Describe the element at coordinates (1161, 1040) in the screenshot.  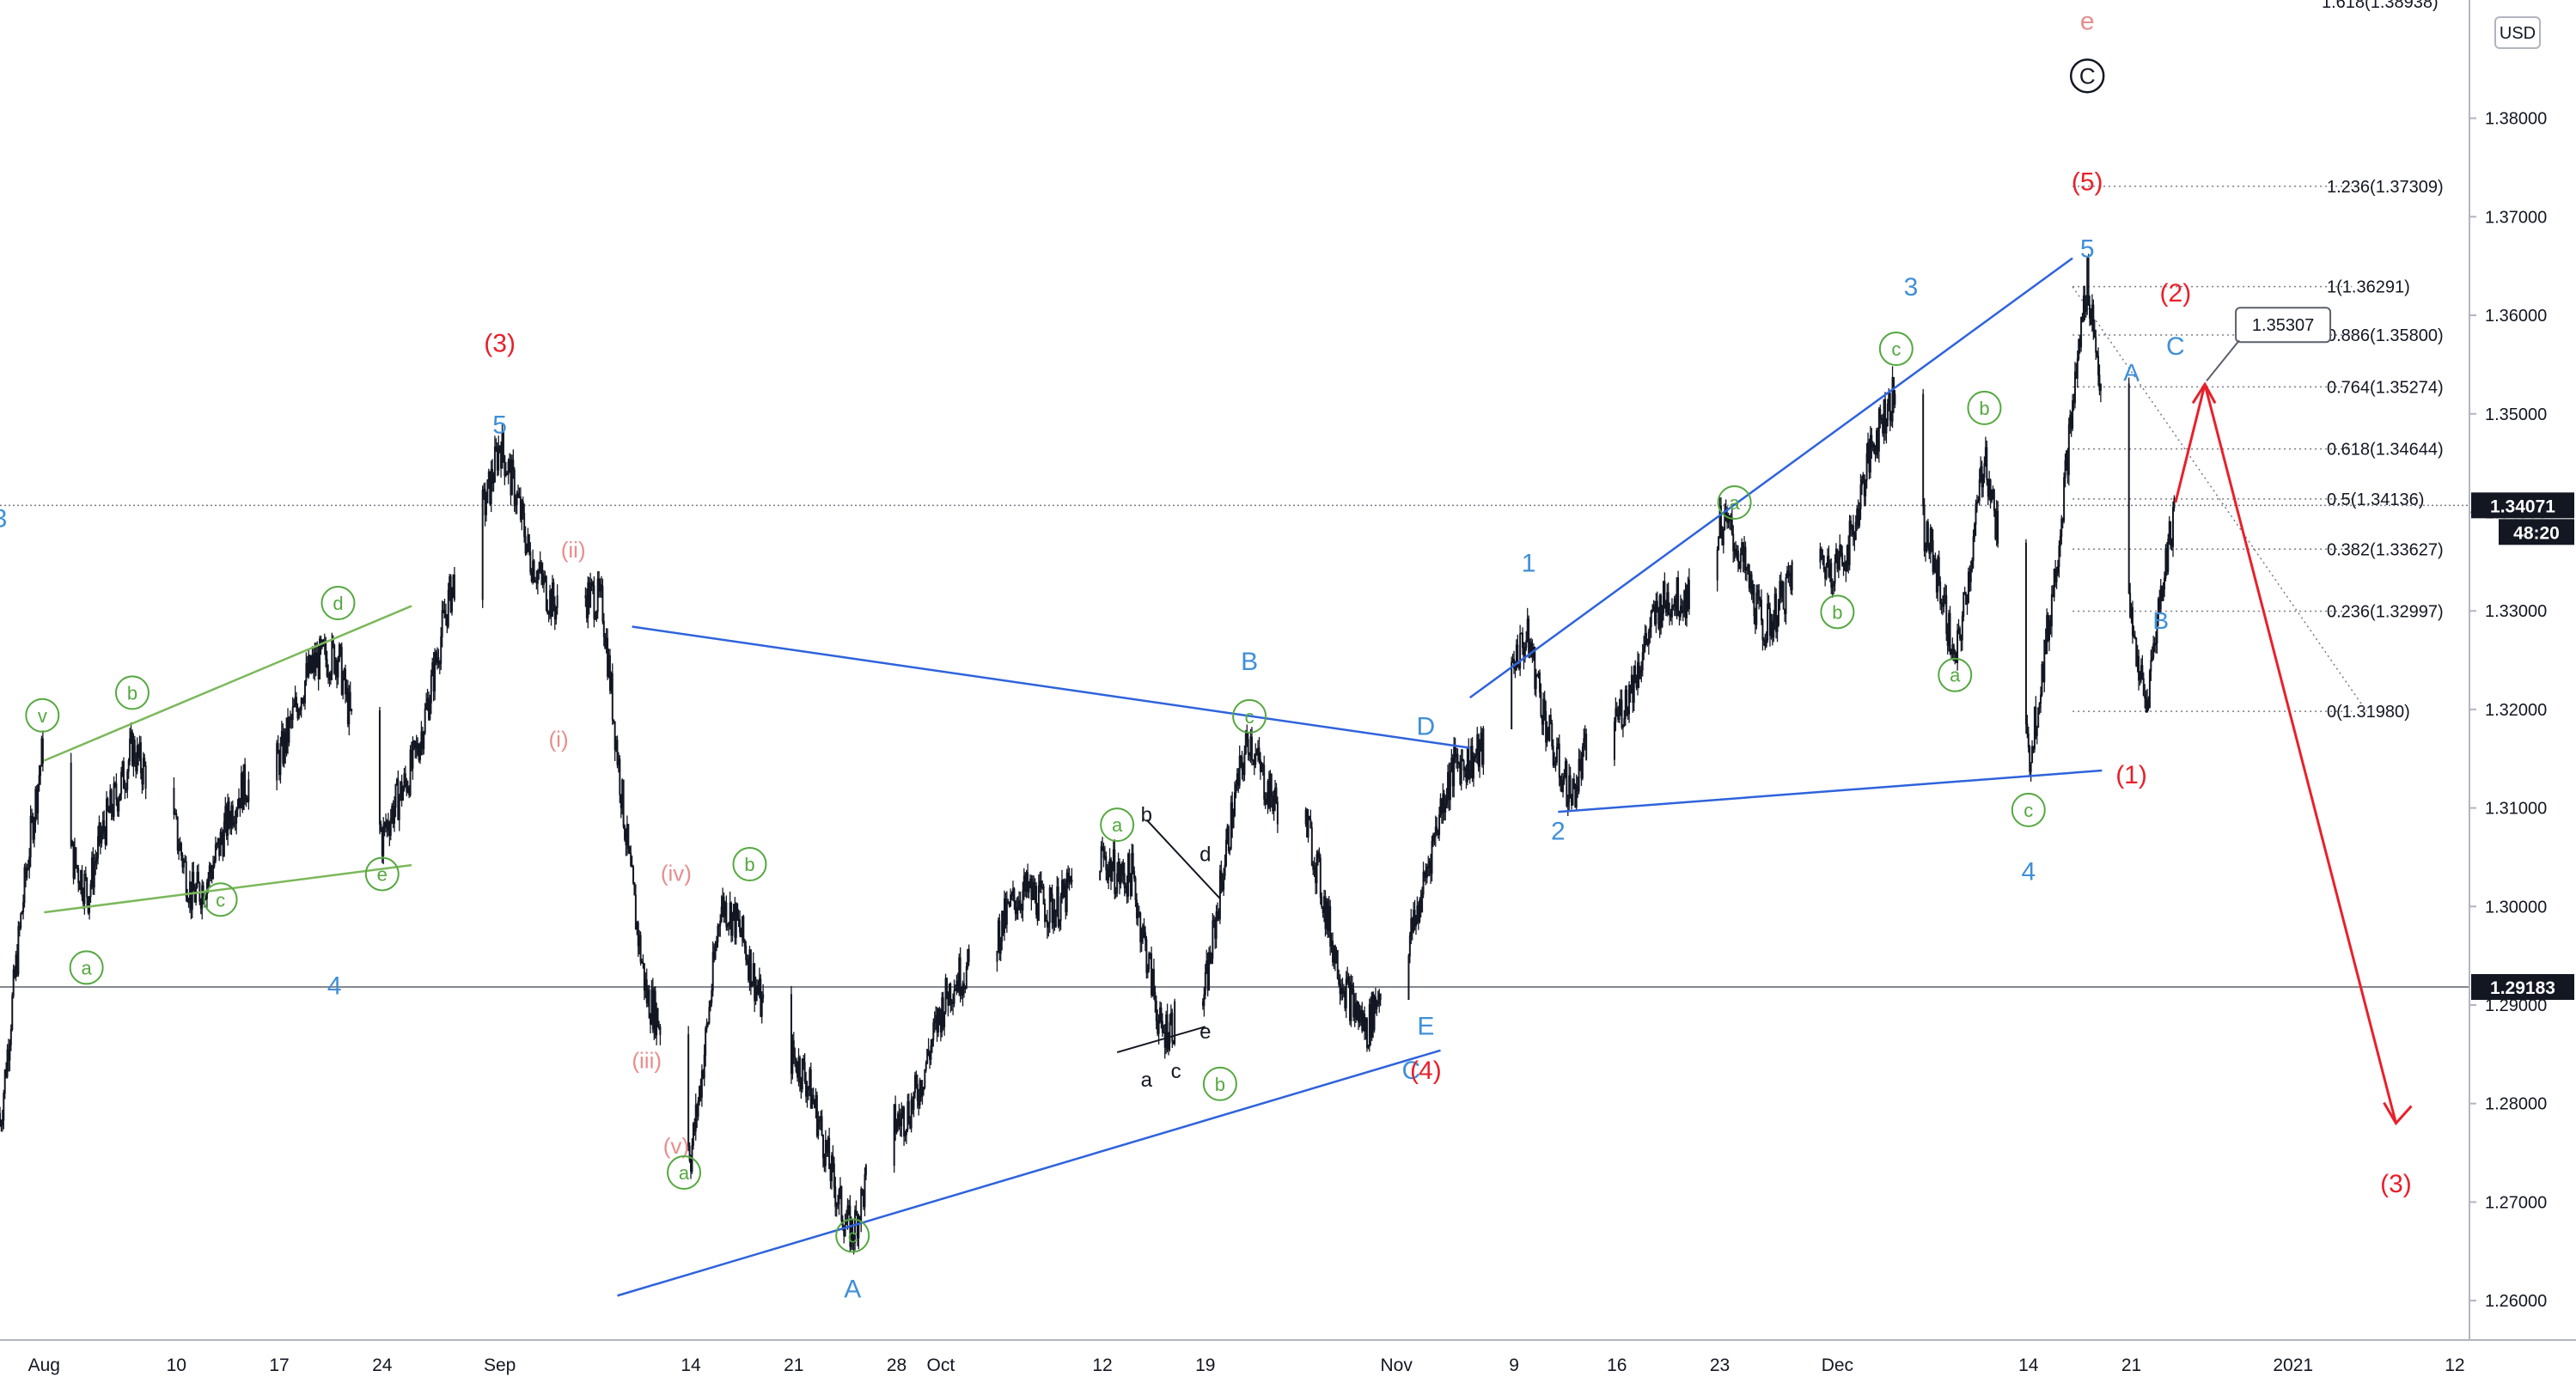
I see `mini-triangle-lower` at that location.